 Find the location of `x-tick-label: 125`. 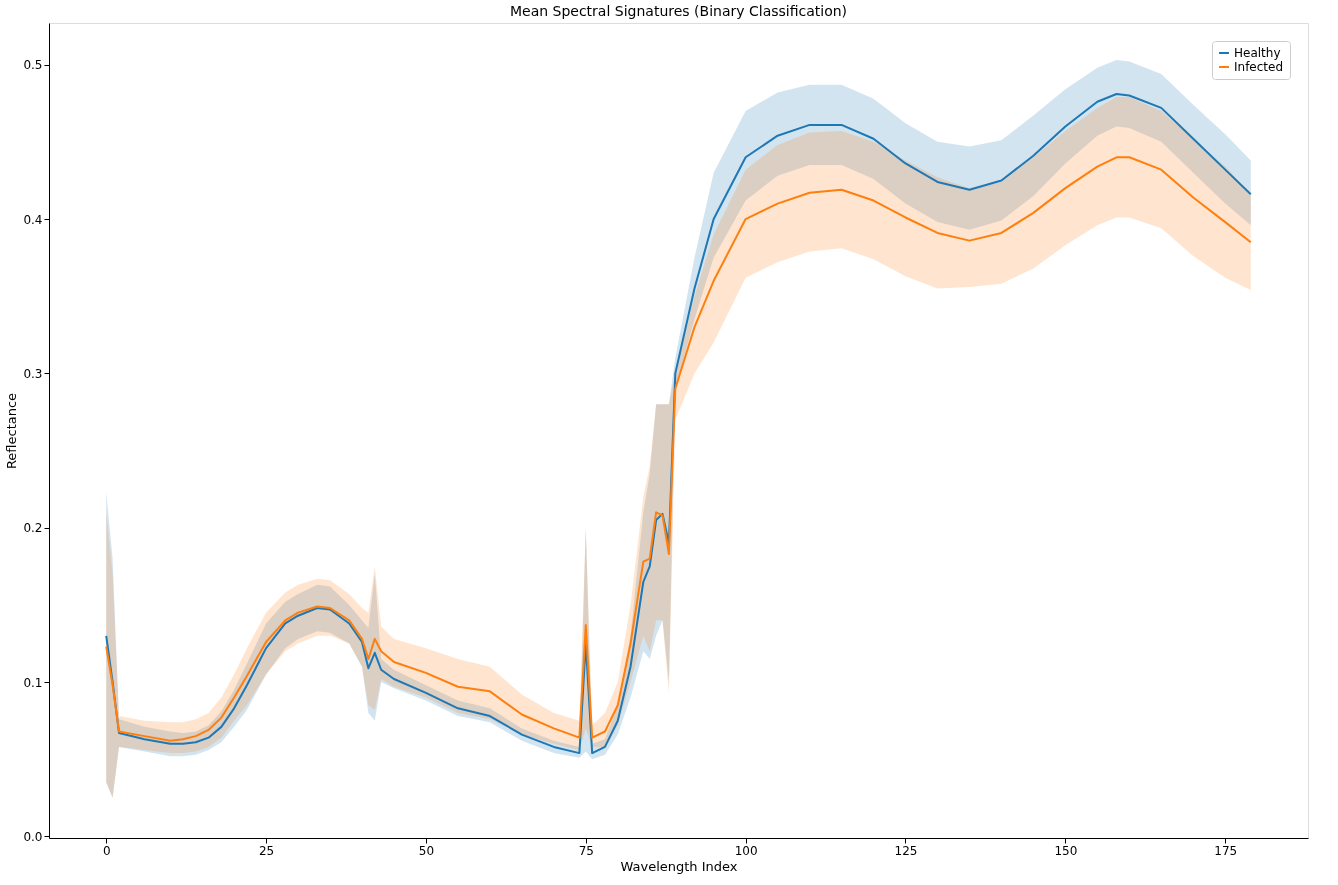

x-tick-label: 125 is located at coordinates (906, 850).